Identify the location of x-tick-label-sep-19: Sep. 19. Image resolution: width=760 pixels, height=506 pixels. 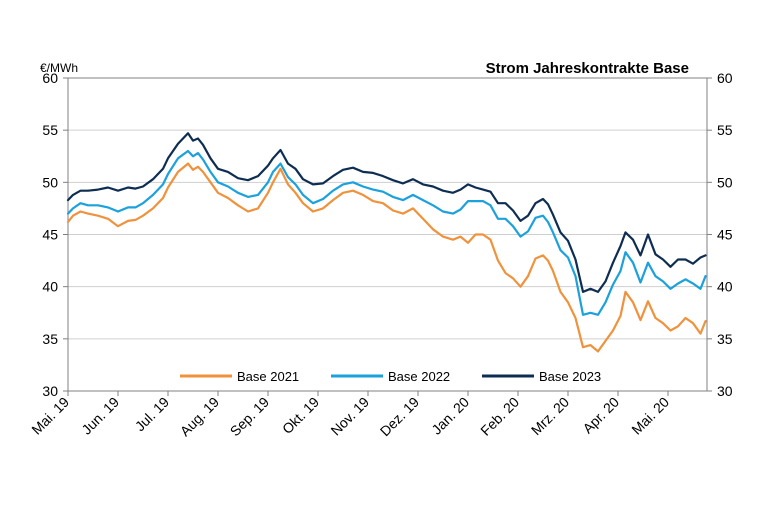
(250, 417).